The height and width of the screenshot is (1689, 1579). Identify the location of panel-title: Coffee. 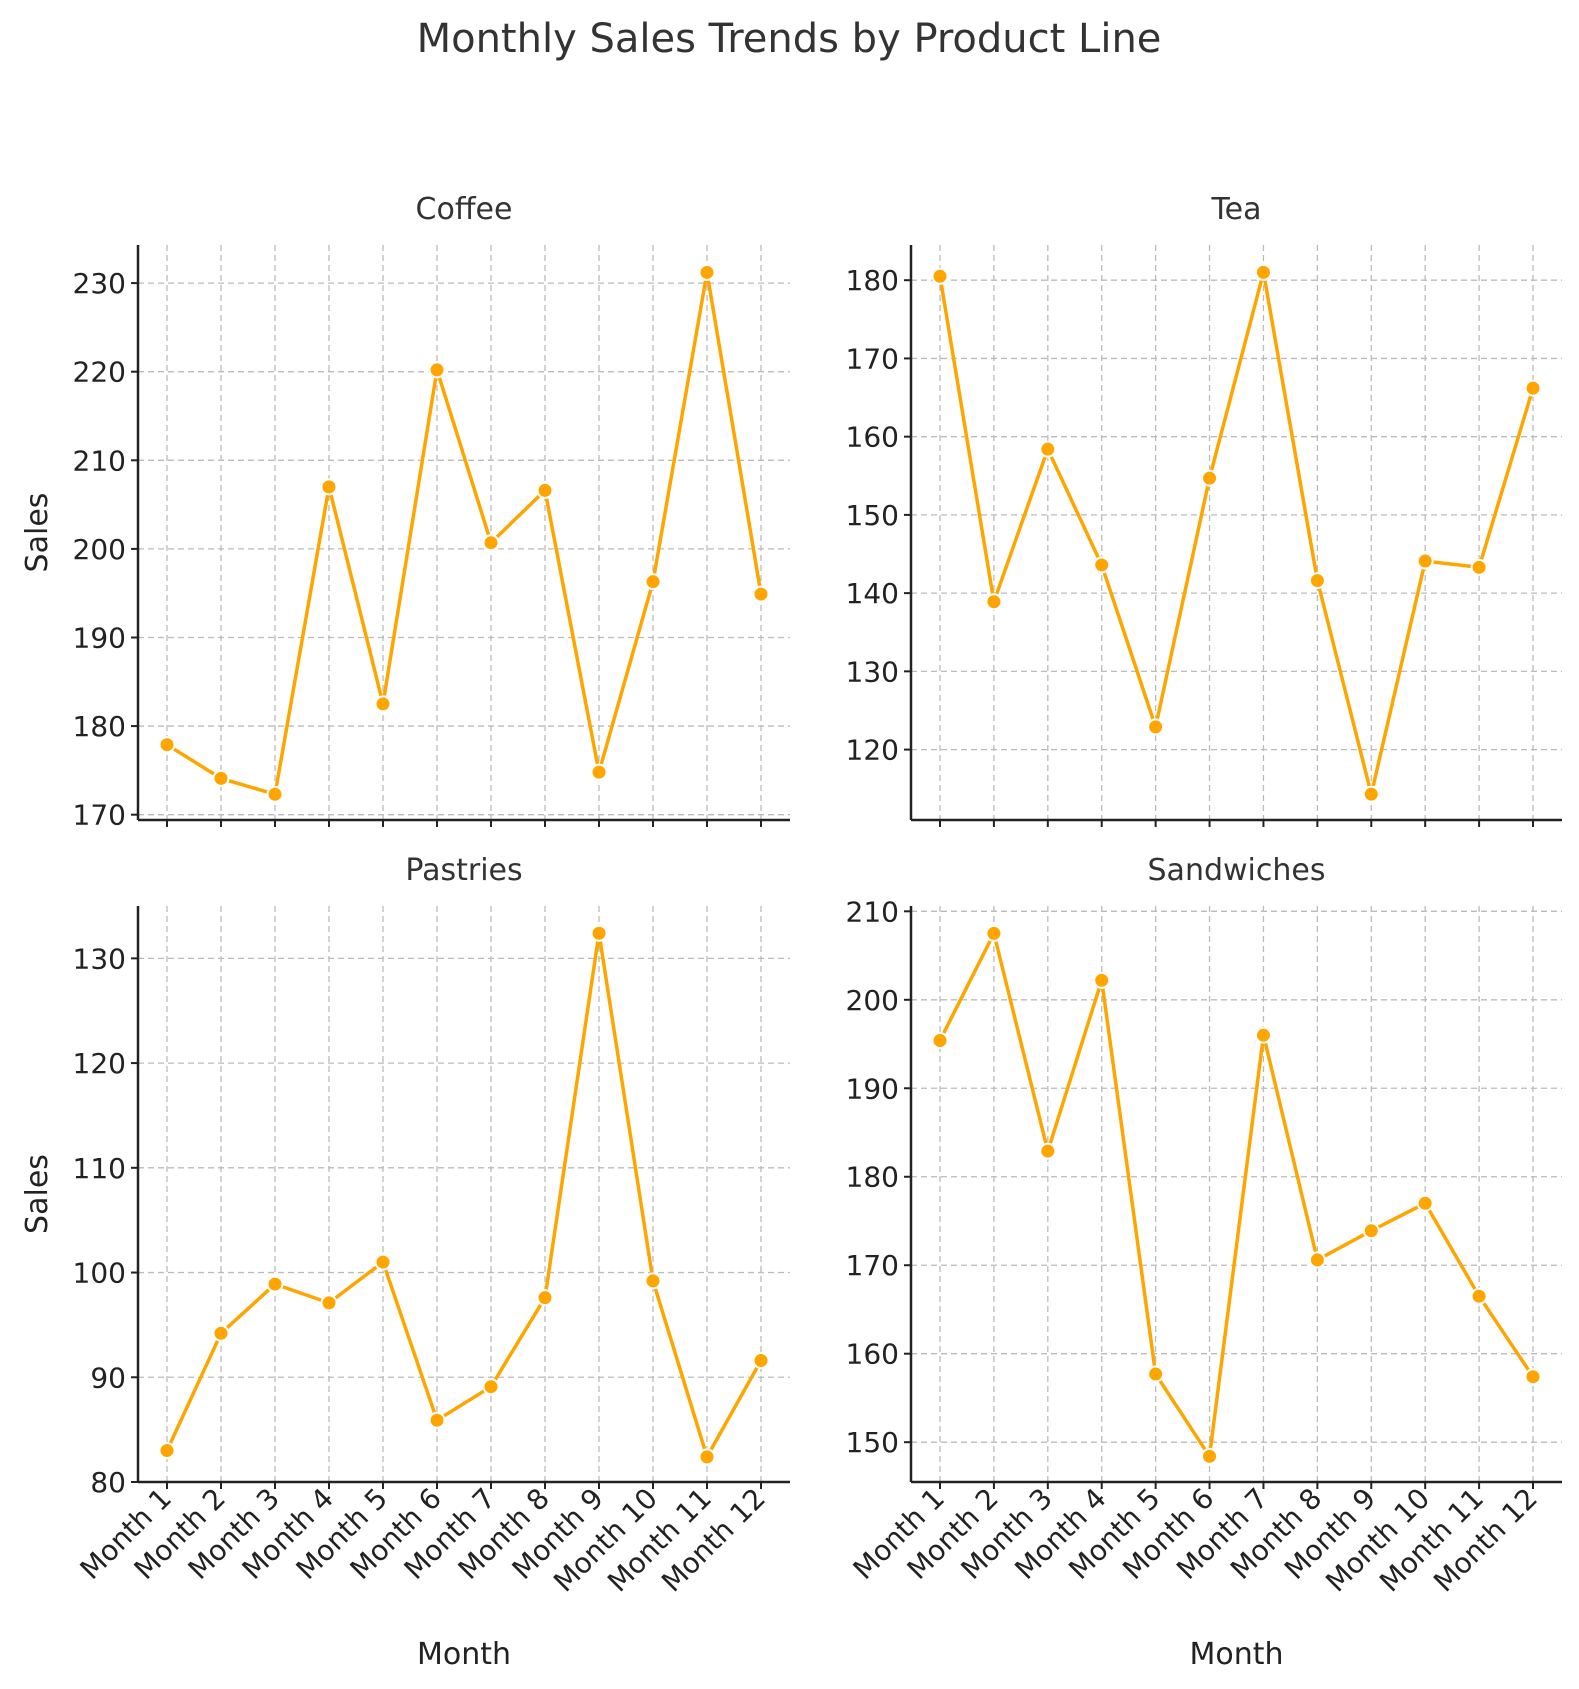
(464, 209).